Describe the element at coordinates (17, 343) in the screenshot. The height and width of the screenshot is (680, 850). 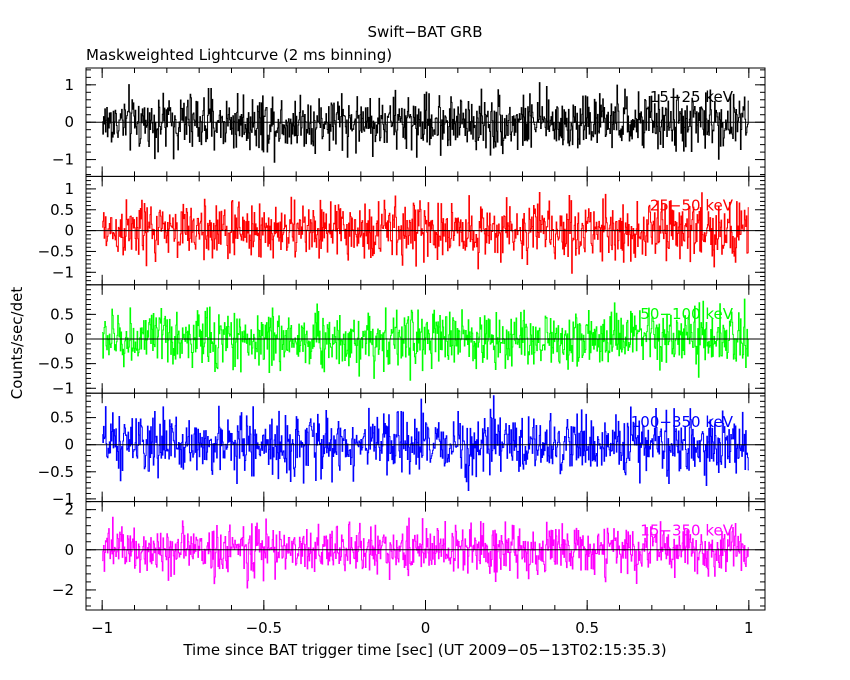
I see `y-axis-label: Counts/sec/det` at that location.